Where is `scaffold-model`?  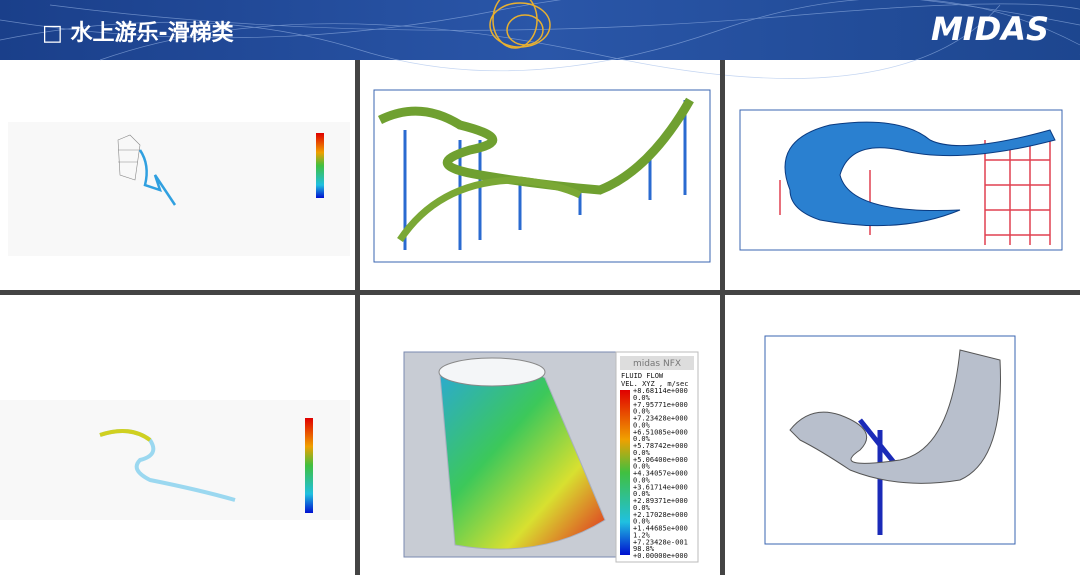
scaffold-model is located at coordinates (915, 192).